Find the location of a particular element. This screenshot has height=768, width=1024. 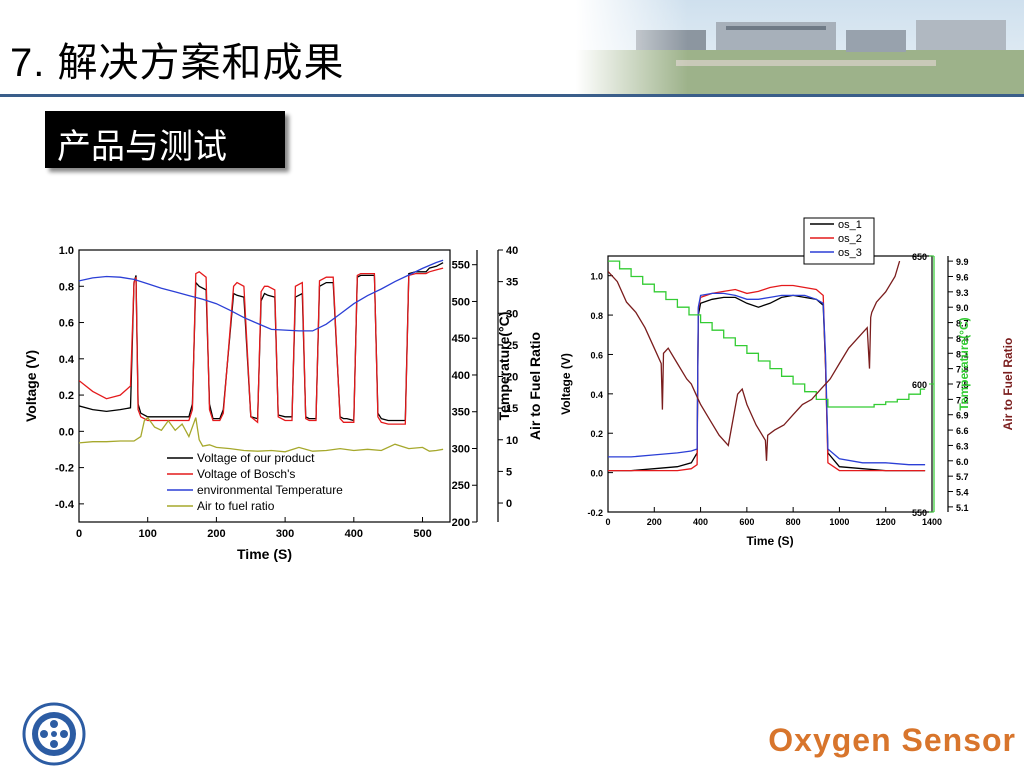

university-seal-logo is located at coordinates (54, 734).